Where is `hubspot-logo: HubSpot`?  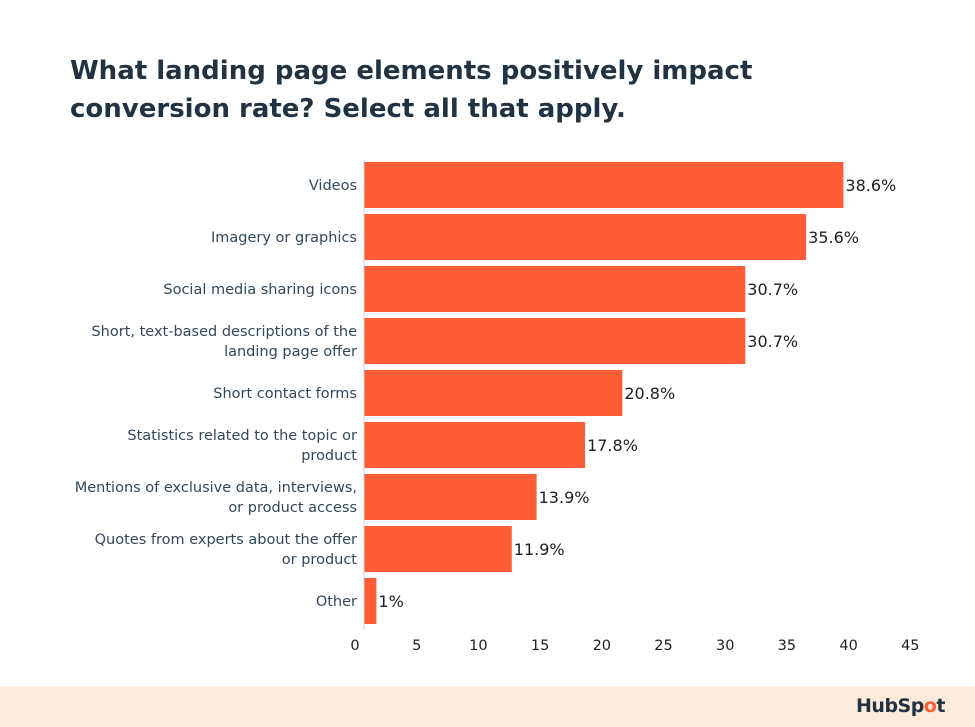 hubspot-logo: HubSpot is located at coordinates (900, 706).